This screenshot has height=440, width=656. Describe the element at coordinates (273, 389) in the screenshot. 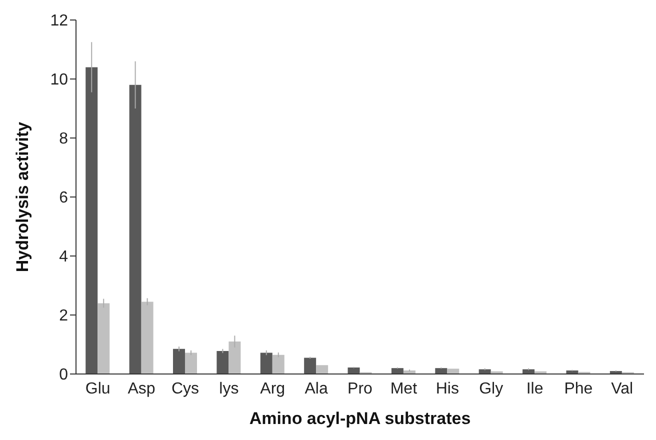

I see `x-tick-label: Arg` at that location.